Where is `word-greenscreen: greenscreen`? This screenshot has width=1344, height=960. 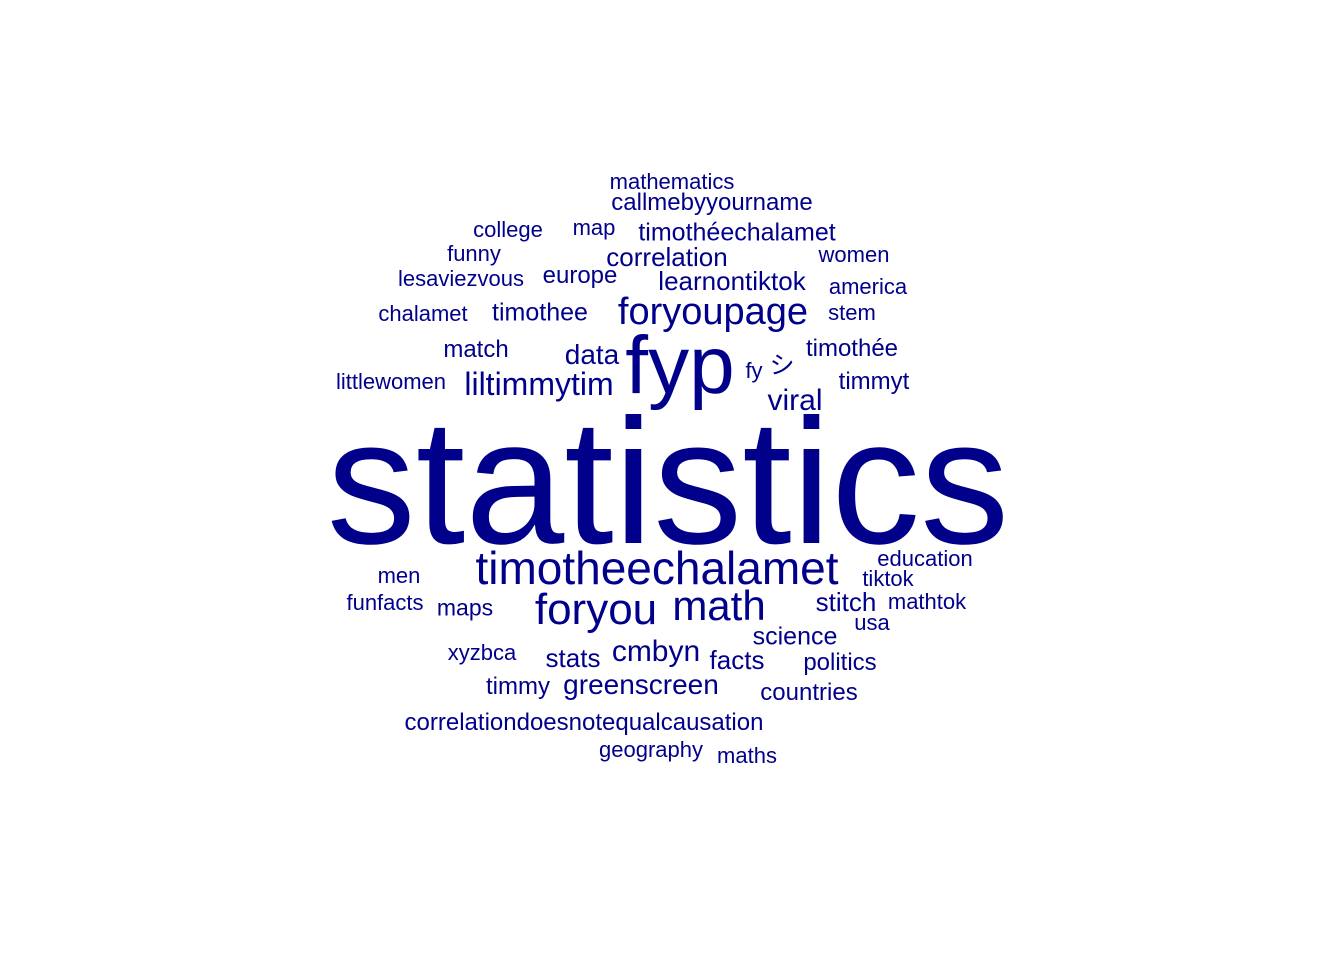
word-greenscreen: greenscreen is located at coordinates (641, 684).